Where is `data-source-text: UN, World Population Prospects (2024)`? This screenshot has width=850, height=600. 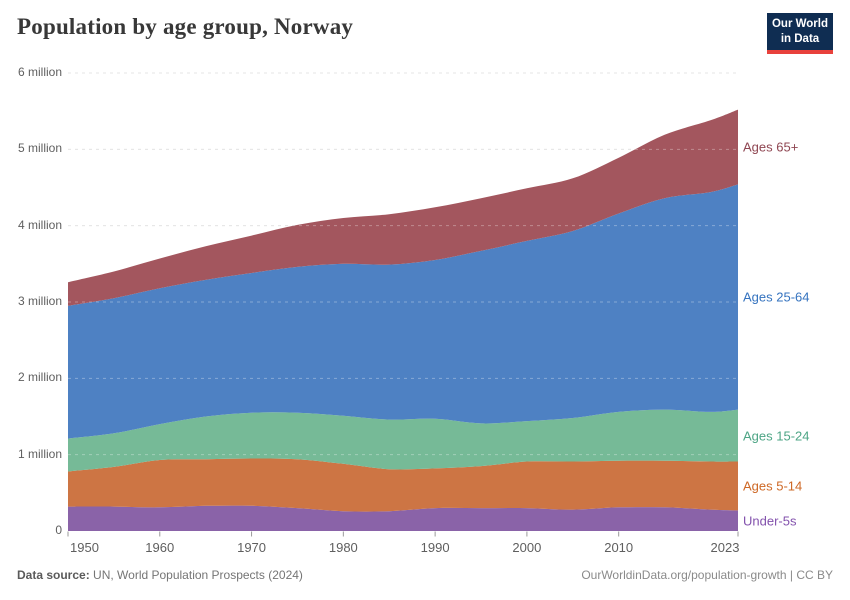
data-source-text: UN, World Population Prospects (2024) is located at coordinates (196, 575).